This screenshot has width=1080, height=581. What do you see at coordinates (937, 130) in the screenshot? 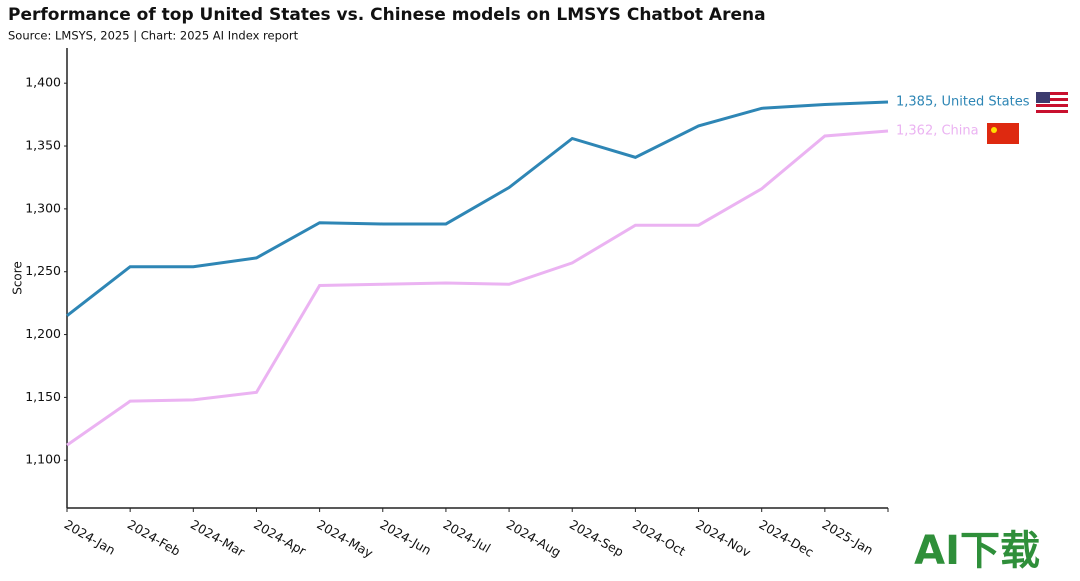
I see `end-label: 1,362, China` at bounding box center [937, 130].